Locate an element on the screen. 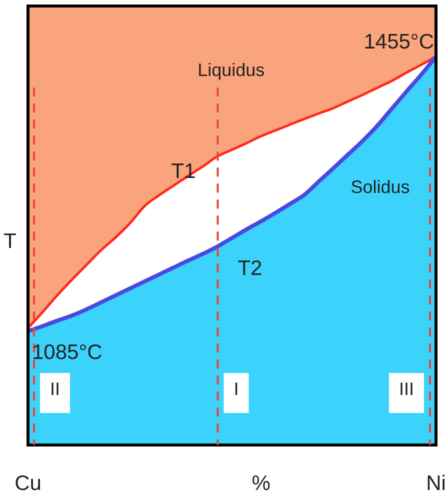 This screenshot has height=497, width=448. x-tick-label: Cu is located at coordinates (28, 483).